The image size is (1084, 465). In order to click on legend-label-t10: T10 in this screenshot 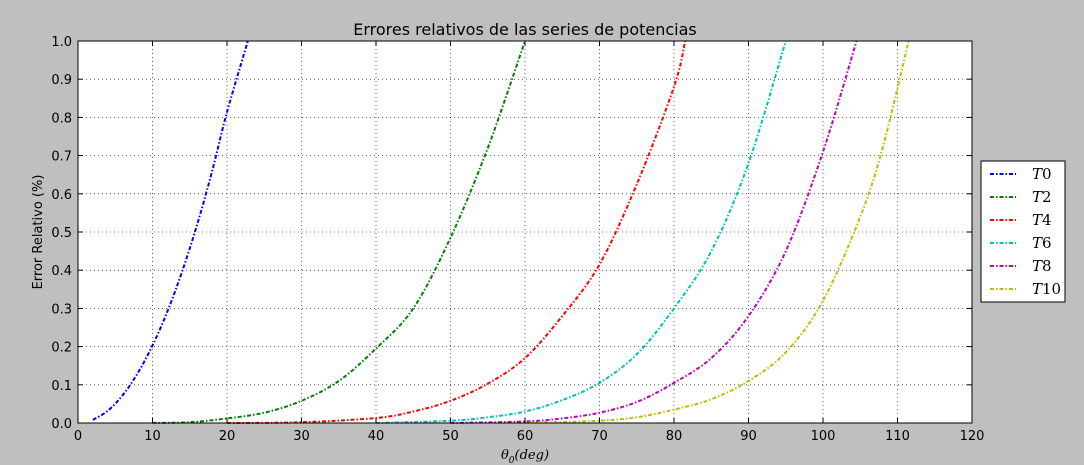, I will do `click(1046, 289)`.